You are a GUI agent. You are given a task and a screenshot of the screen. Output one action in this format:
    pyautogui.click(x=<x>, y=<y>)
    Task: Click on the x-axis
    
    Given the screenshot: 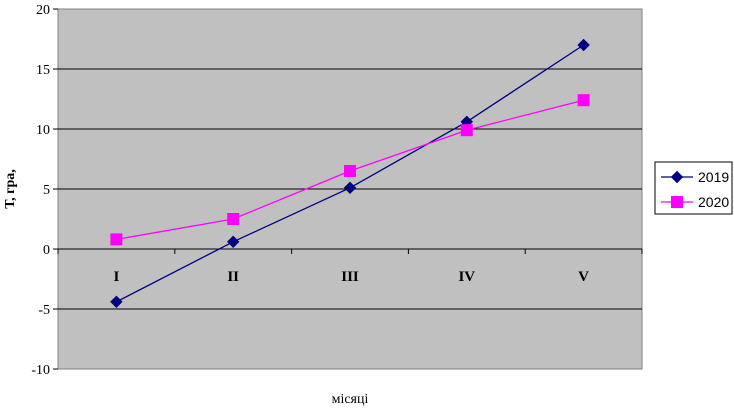 What is the action you would take?
    pyautogui.click(x=350, y=251)
    